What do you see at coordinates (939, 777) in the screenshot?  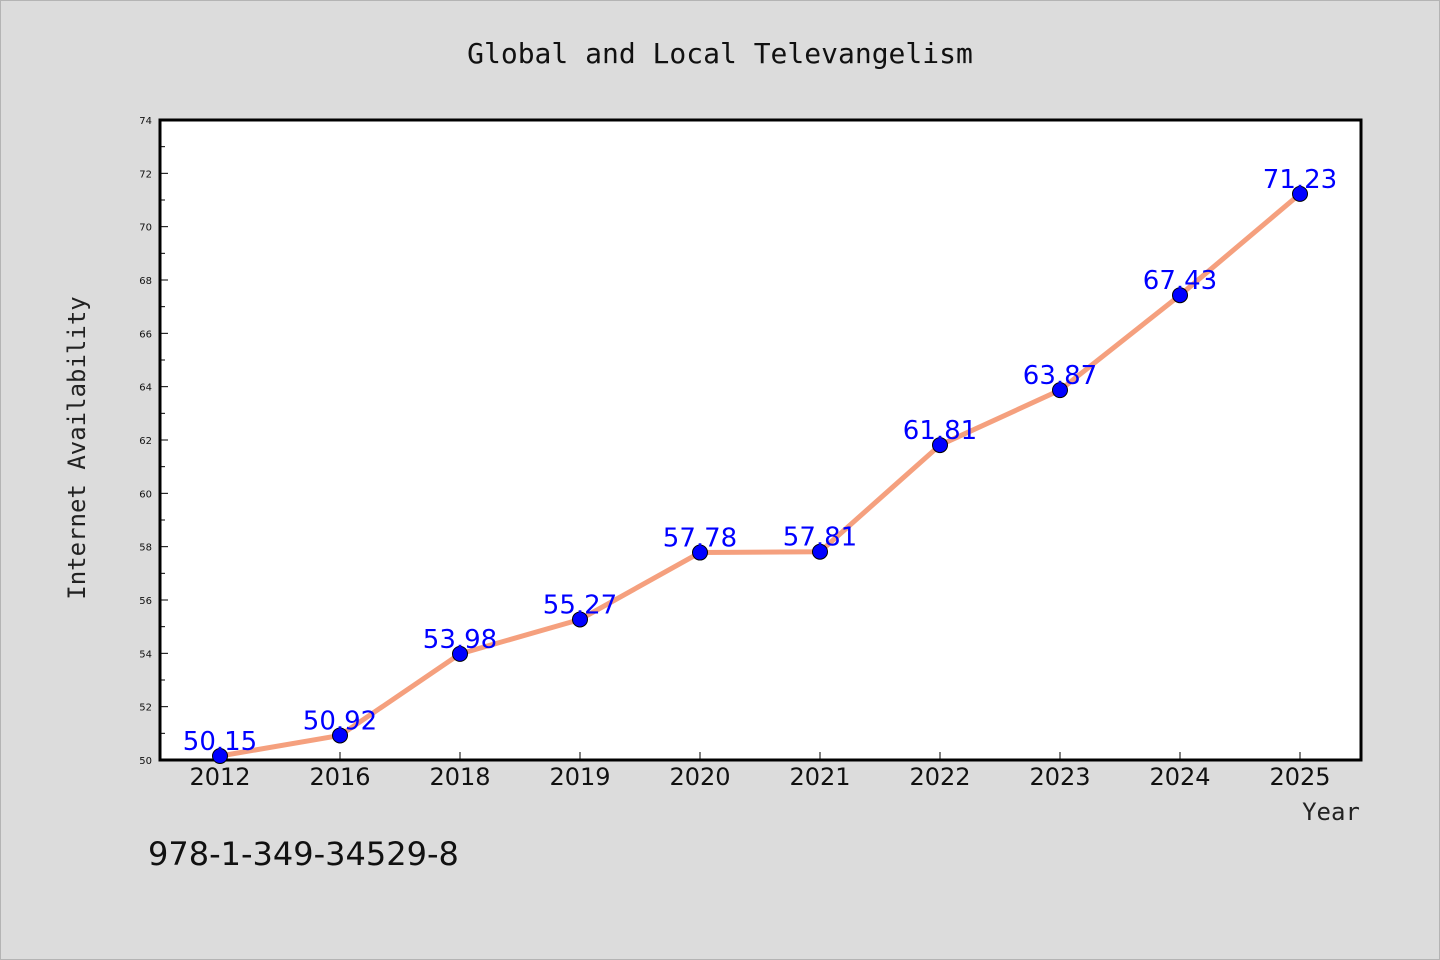 I see `x-tick-label: 2022` at bounding box center [939, 777].